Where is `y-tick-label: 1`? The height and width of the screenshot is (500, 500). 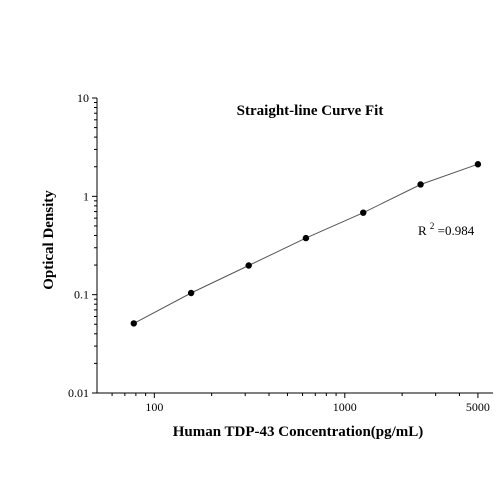
y-tick-label: 1 is located at coordinates (86, 196).